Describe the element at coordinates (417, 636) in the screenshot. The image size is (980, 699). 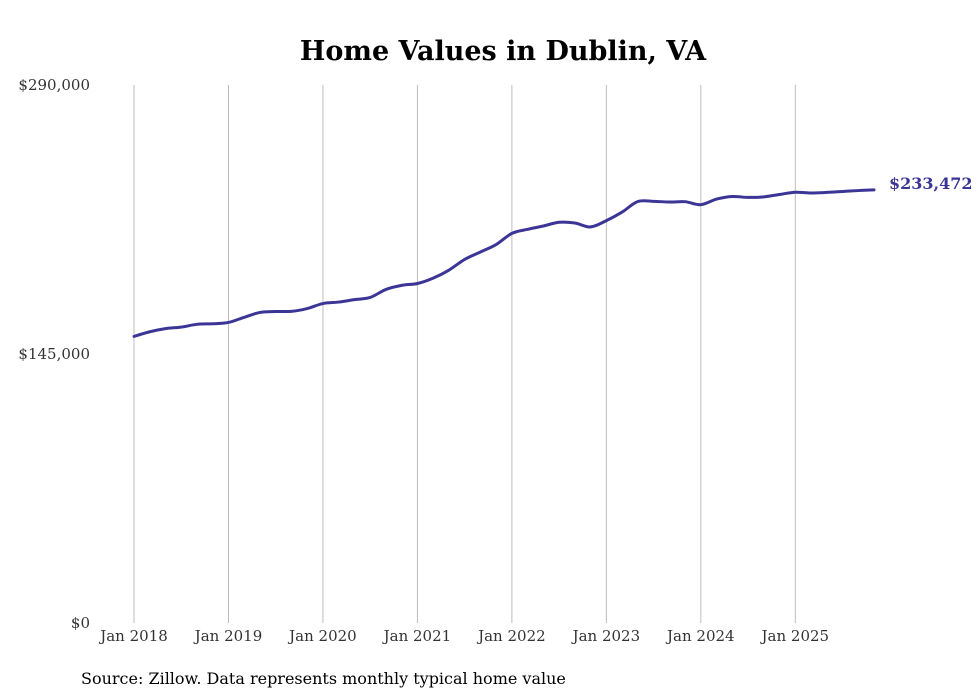
I see `x-tick-label: Jan 2021` at that location.